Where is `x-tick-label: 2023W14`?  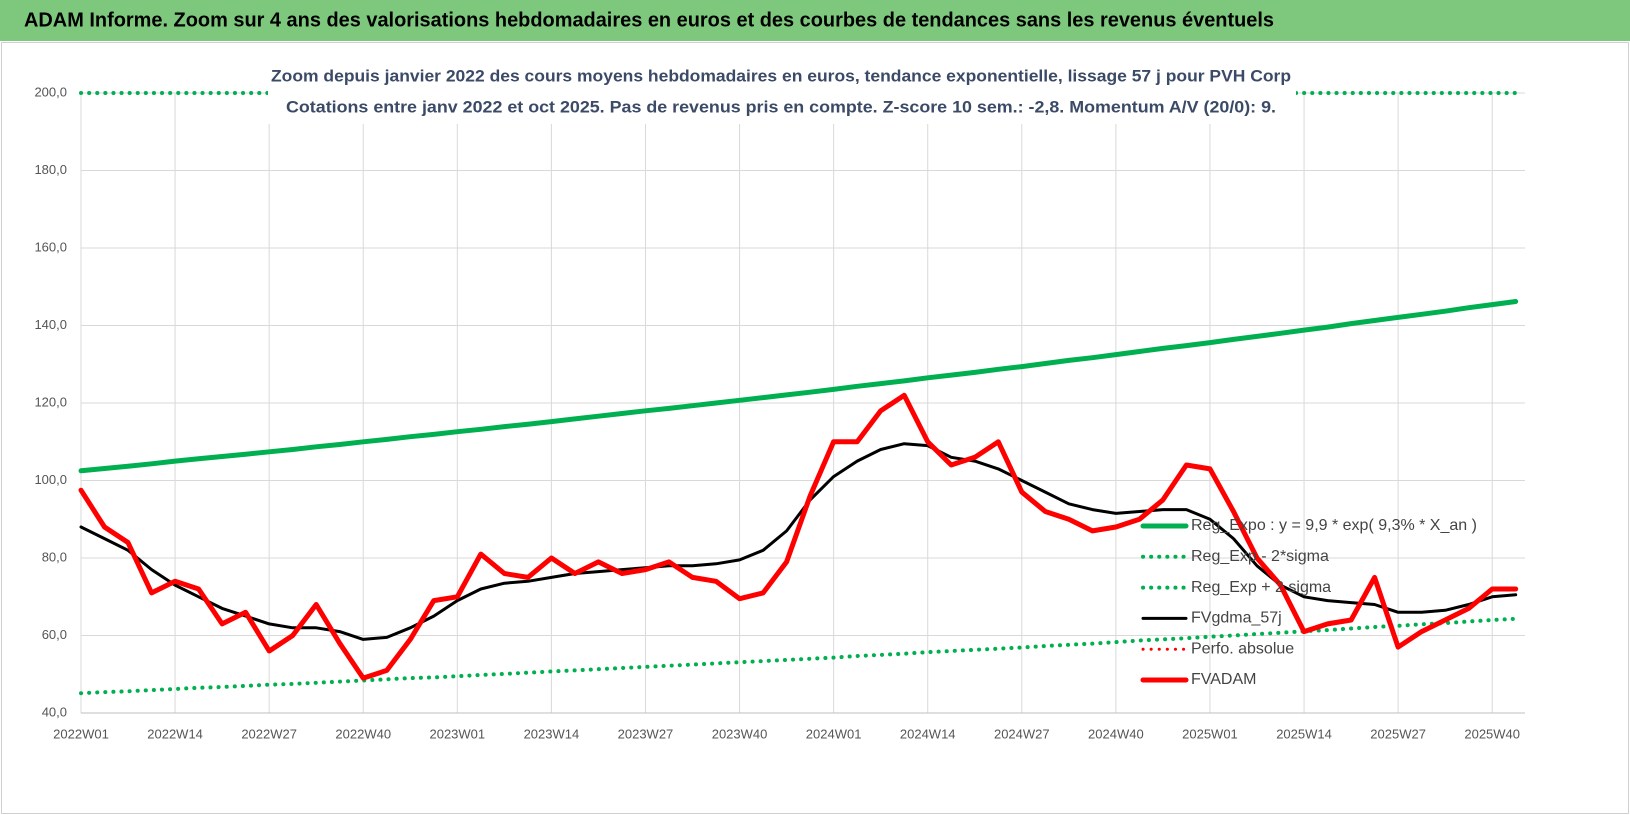 x-tick-label: 2023W14 is located at coordinates (552, 733).